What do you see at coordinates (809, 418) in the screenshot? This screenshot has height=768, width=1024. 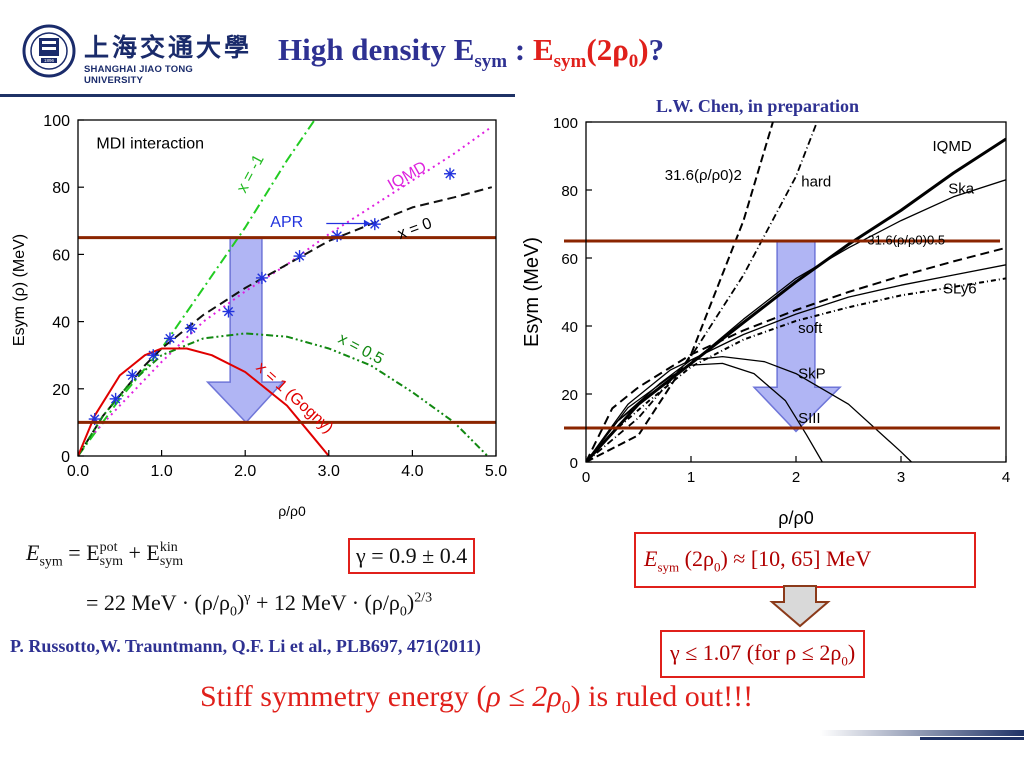 I see `label-siii: SIII` at bounding box center [809, 418].